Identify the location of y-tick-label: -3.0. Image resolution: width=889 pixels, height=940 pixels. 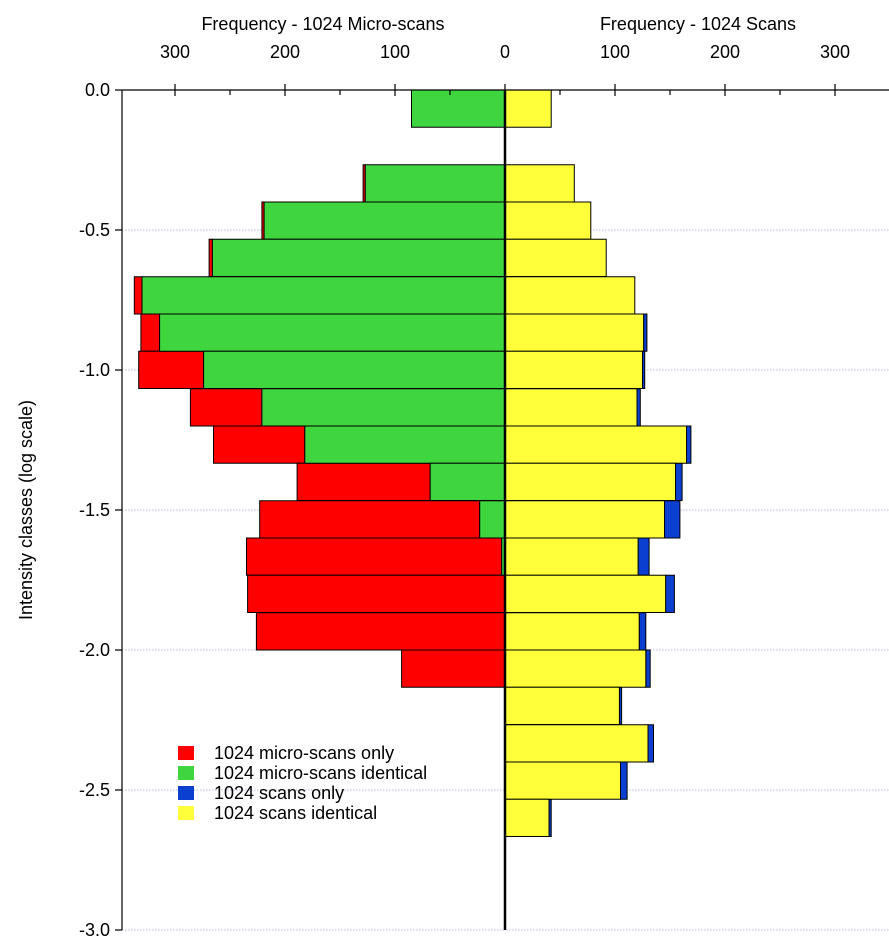
(94, 930).